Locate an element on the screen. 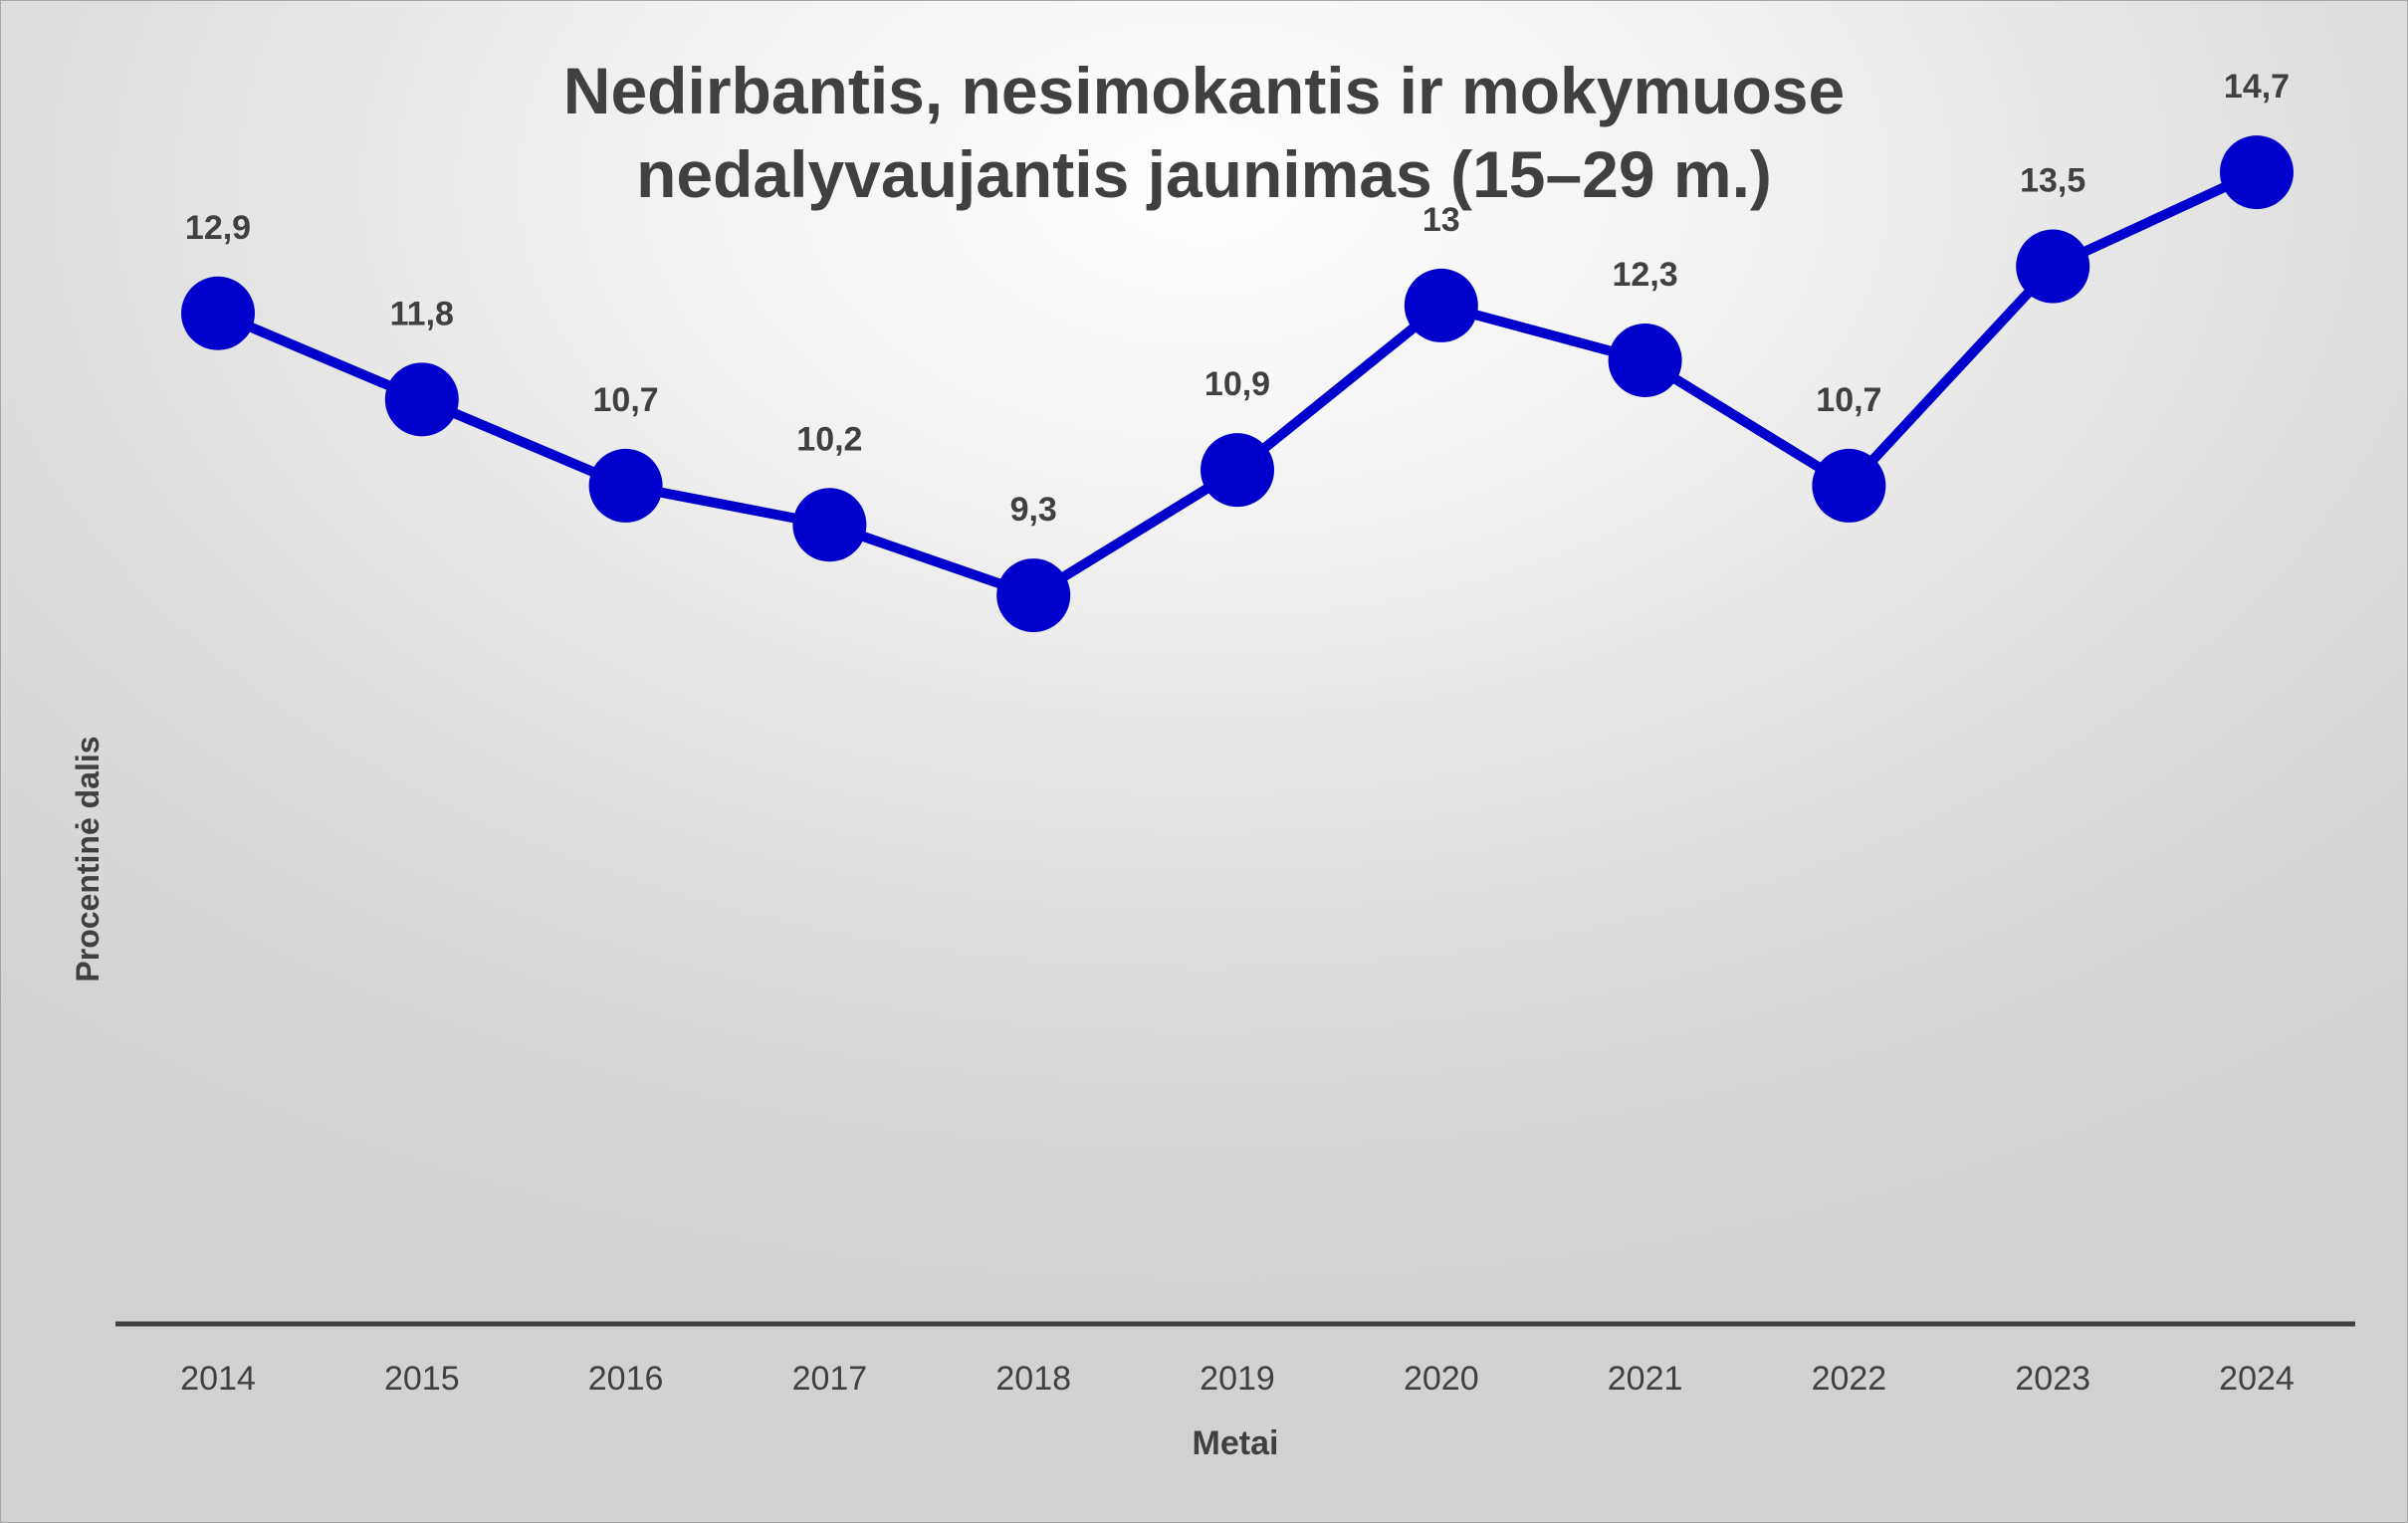  data-label: 11,8 is located at coordinates (422, 313).